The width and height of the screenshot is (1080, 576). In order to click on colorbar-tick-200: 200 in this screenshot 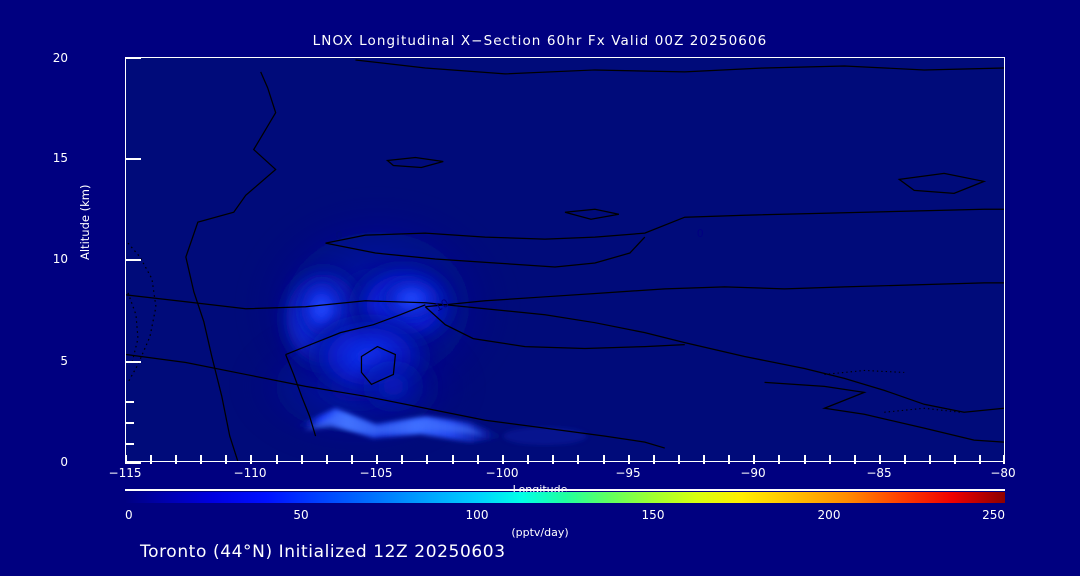, I will do `click(829, 515)`.